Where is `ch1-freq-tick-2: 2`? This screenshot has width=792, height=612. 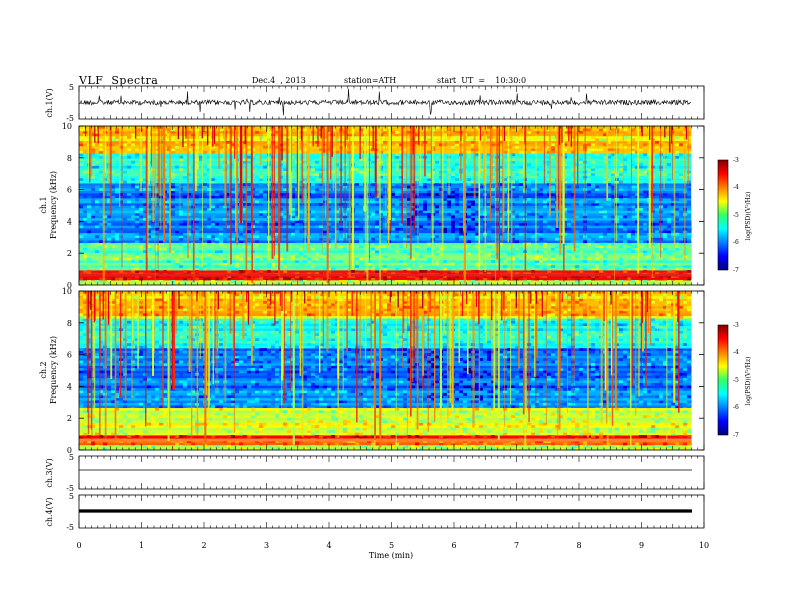
ch1-freq-tick-2: 2 is located at coordinates (69, 253).